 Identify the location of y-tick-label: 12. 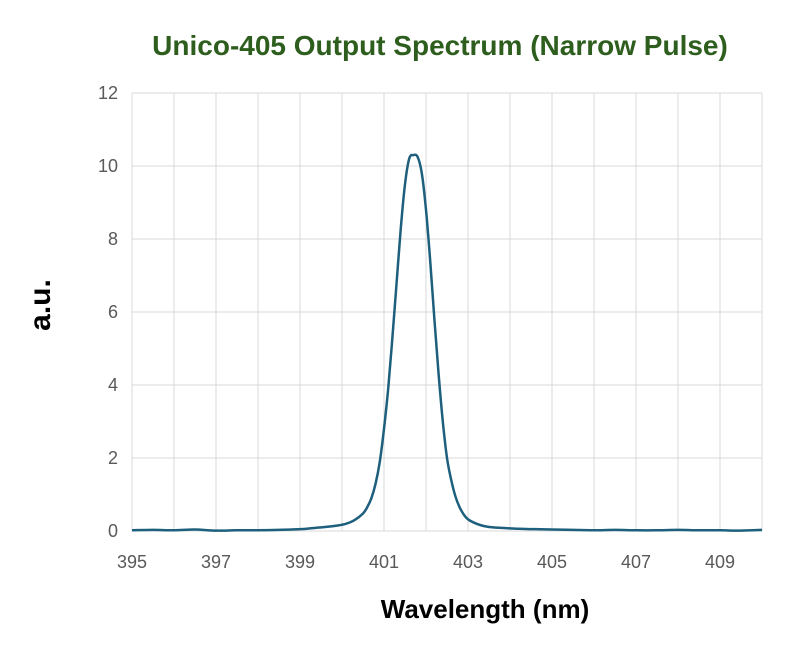
(108, 93).